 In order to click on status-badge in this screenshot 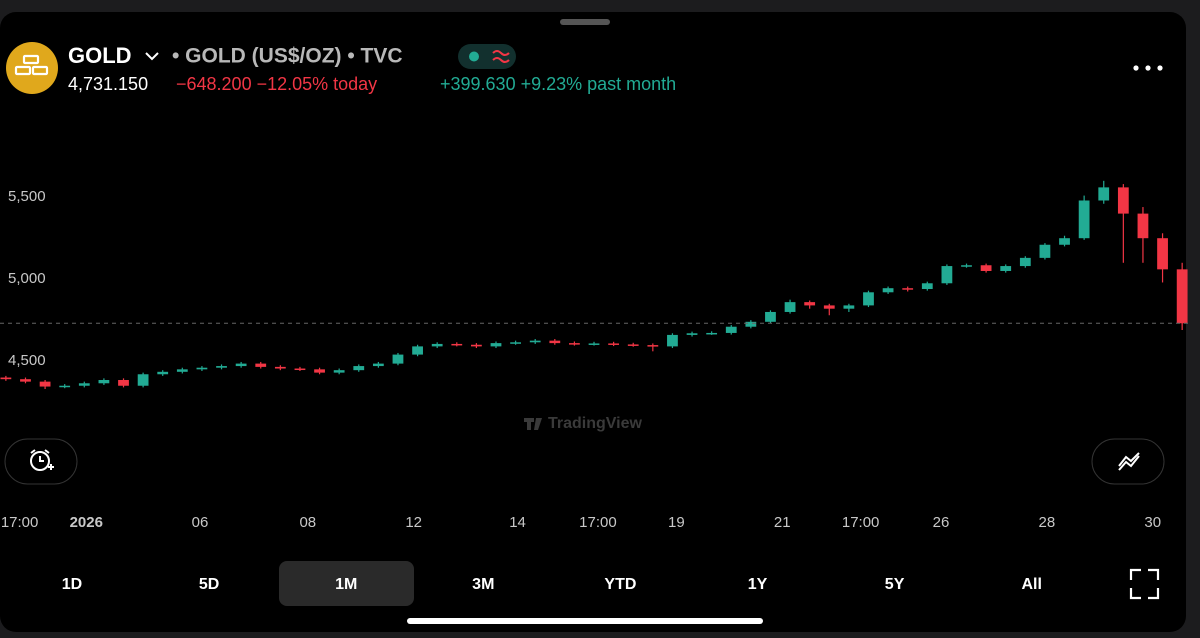, I will do `click(487, 56)`.